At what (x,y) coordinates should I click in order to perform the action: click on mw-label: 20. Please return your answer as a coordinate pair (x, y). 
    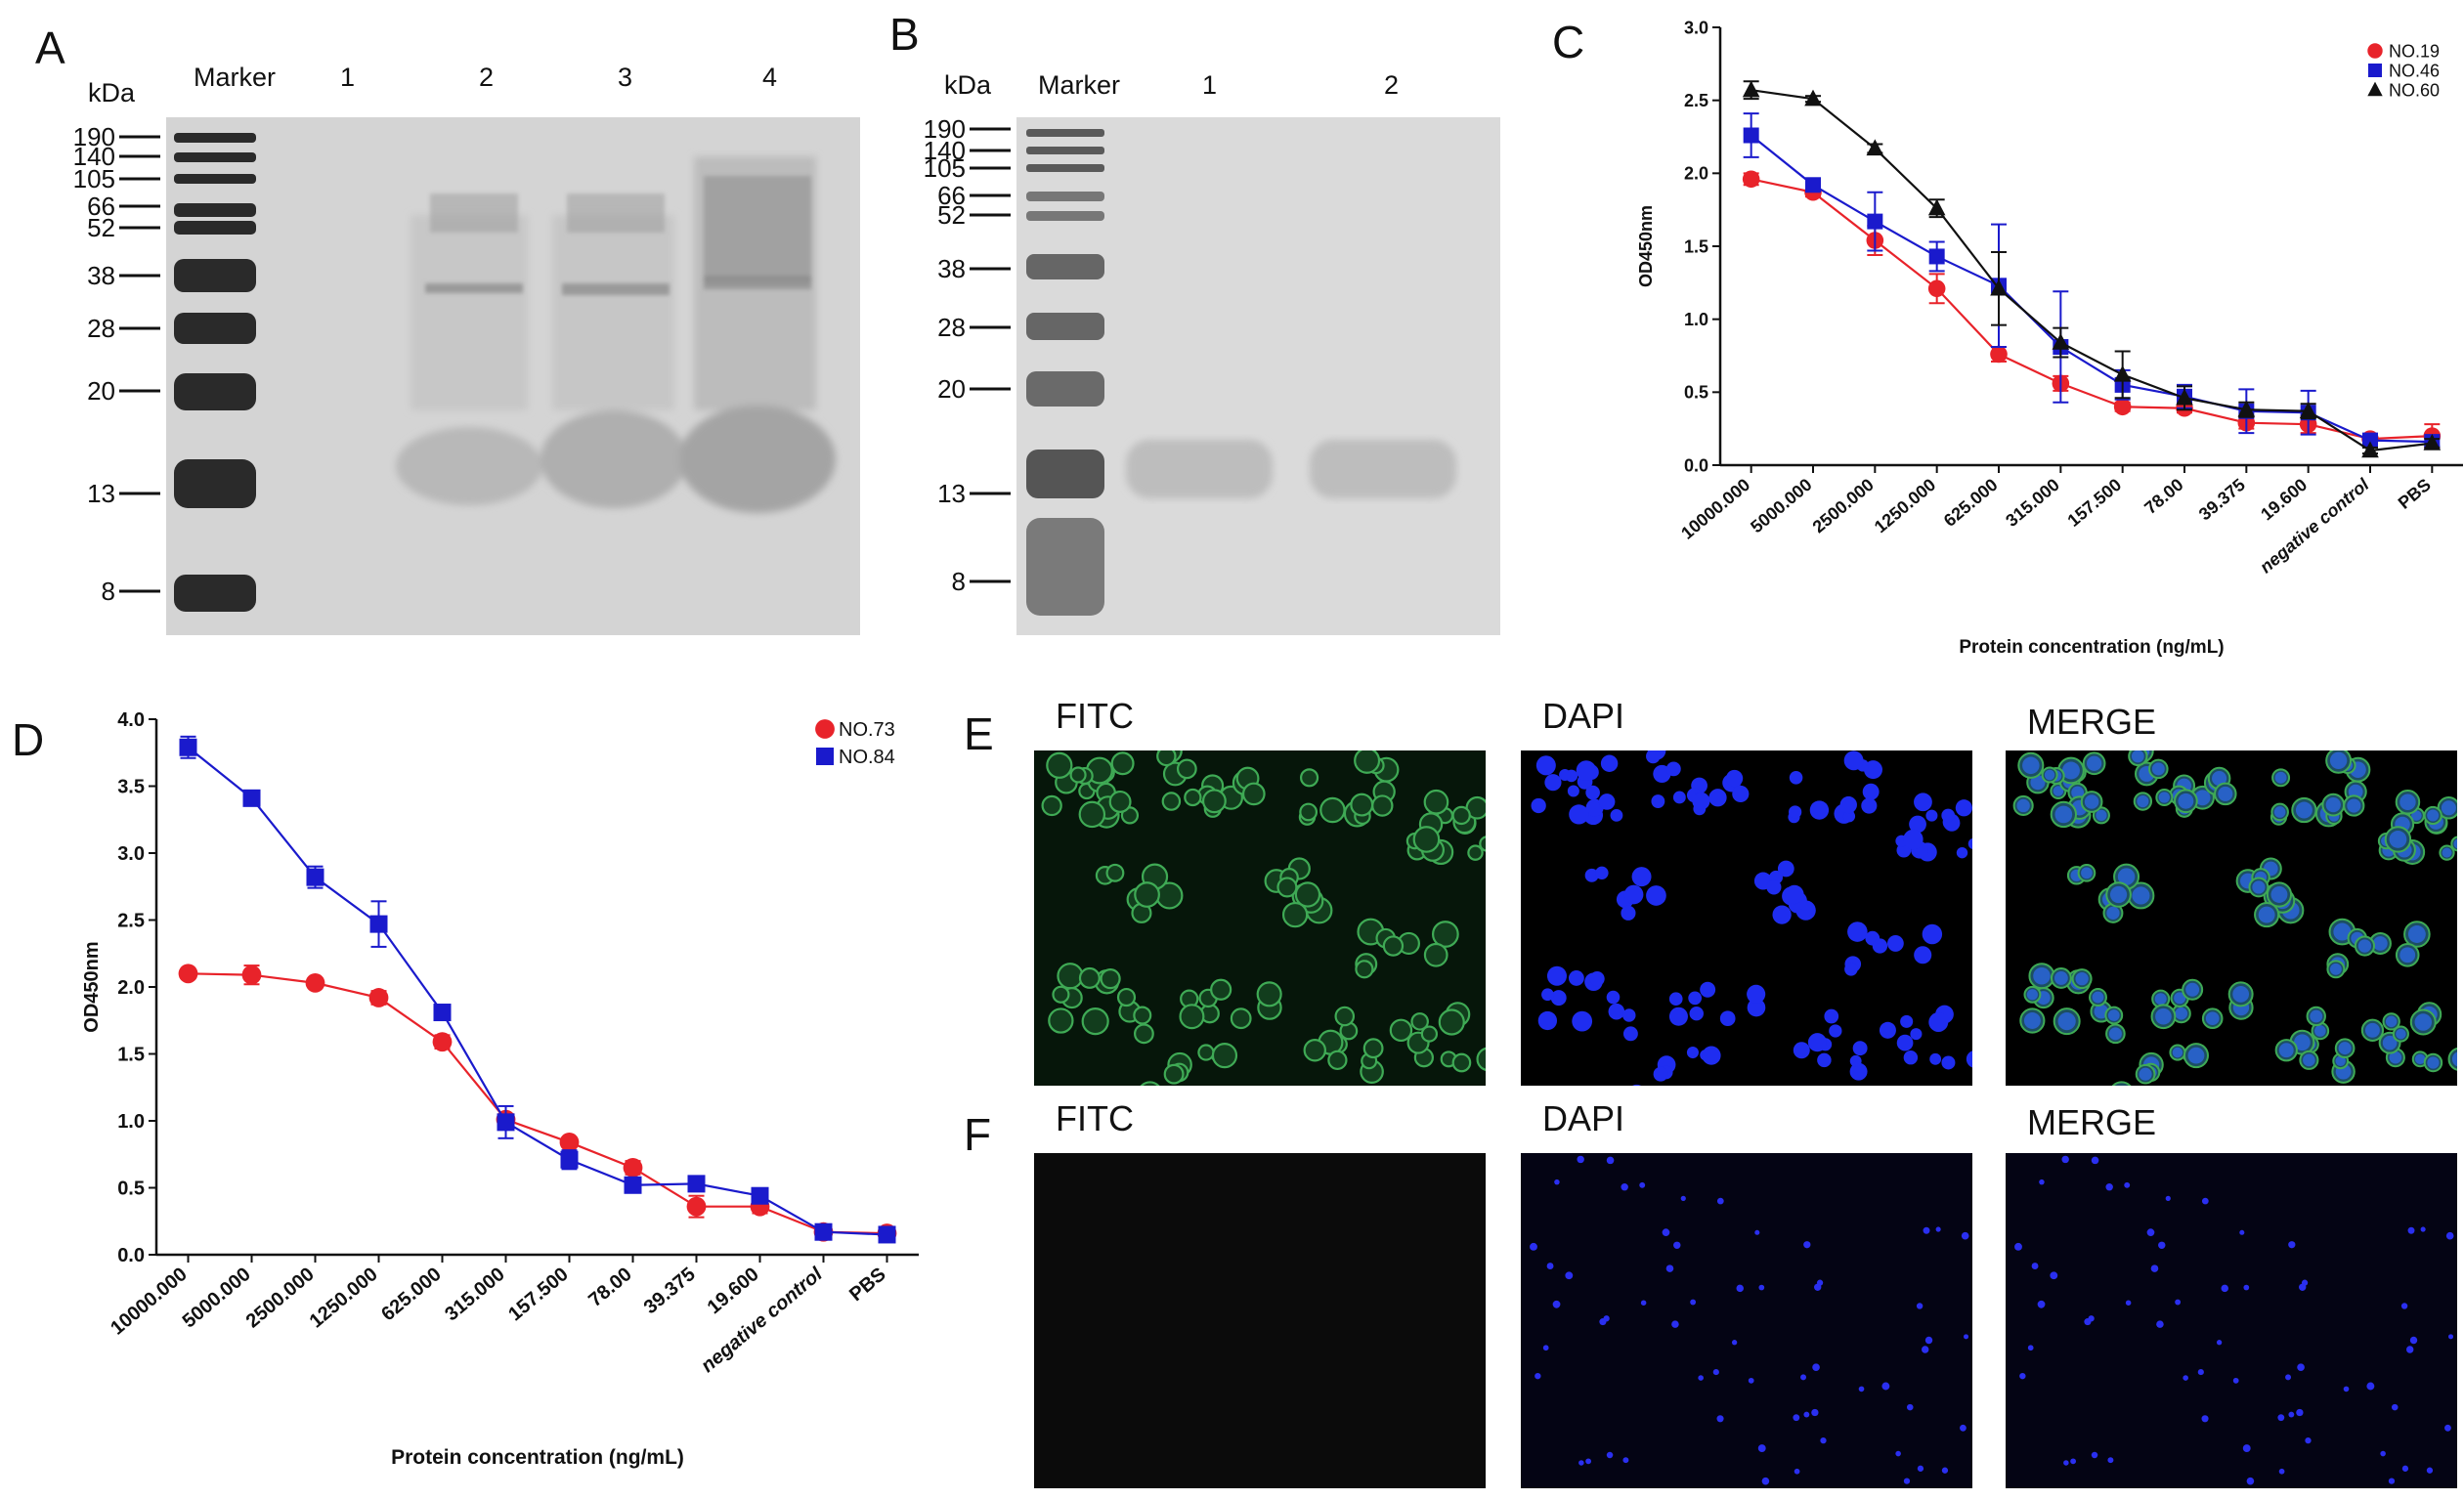
    Looking at the image, I should click on (101, 391).